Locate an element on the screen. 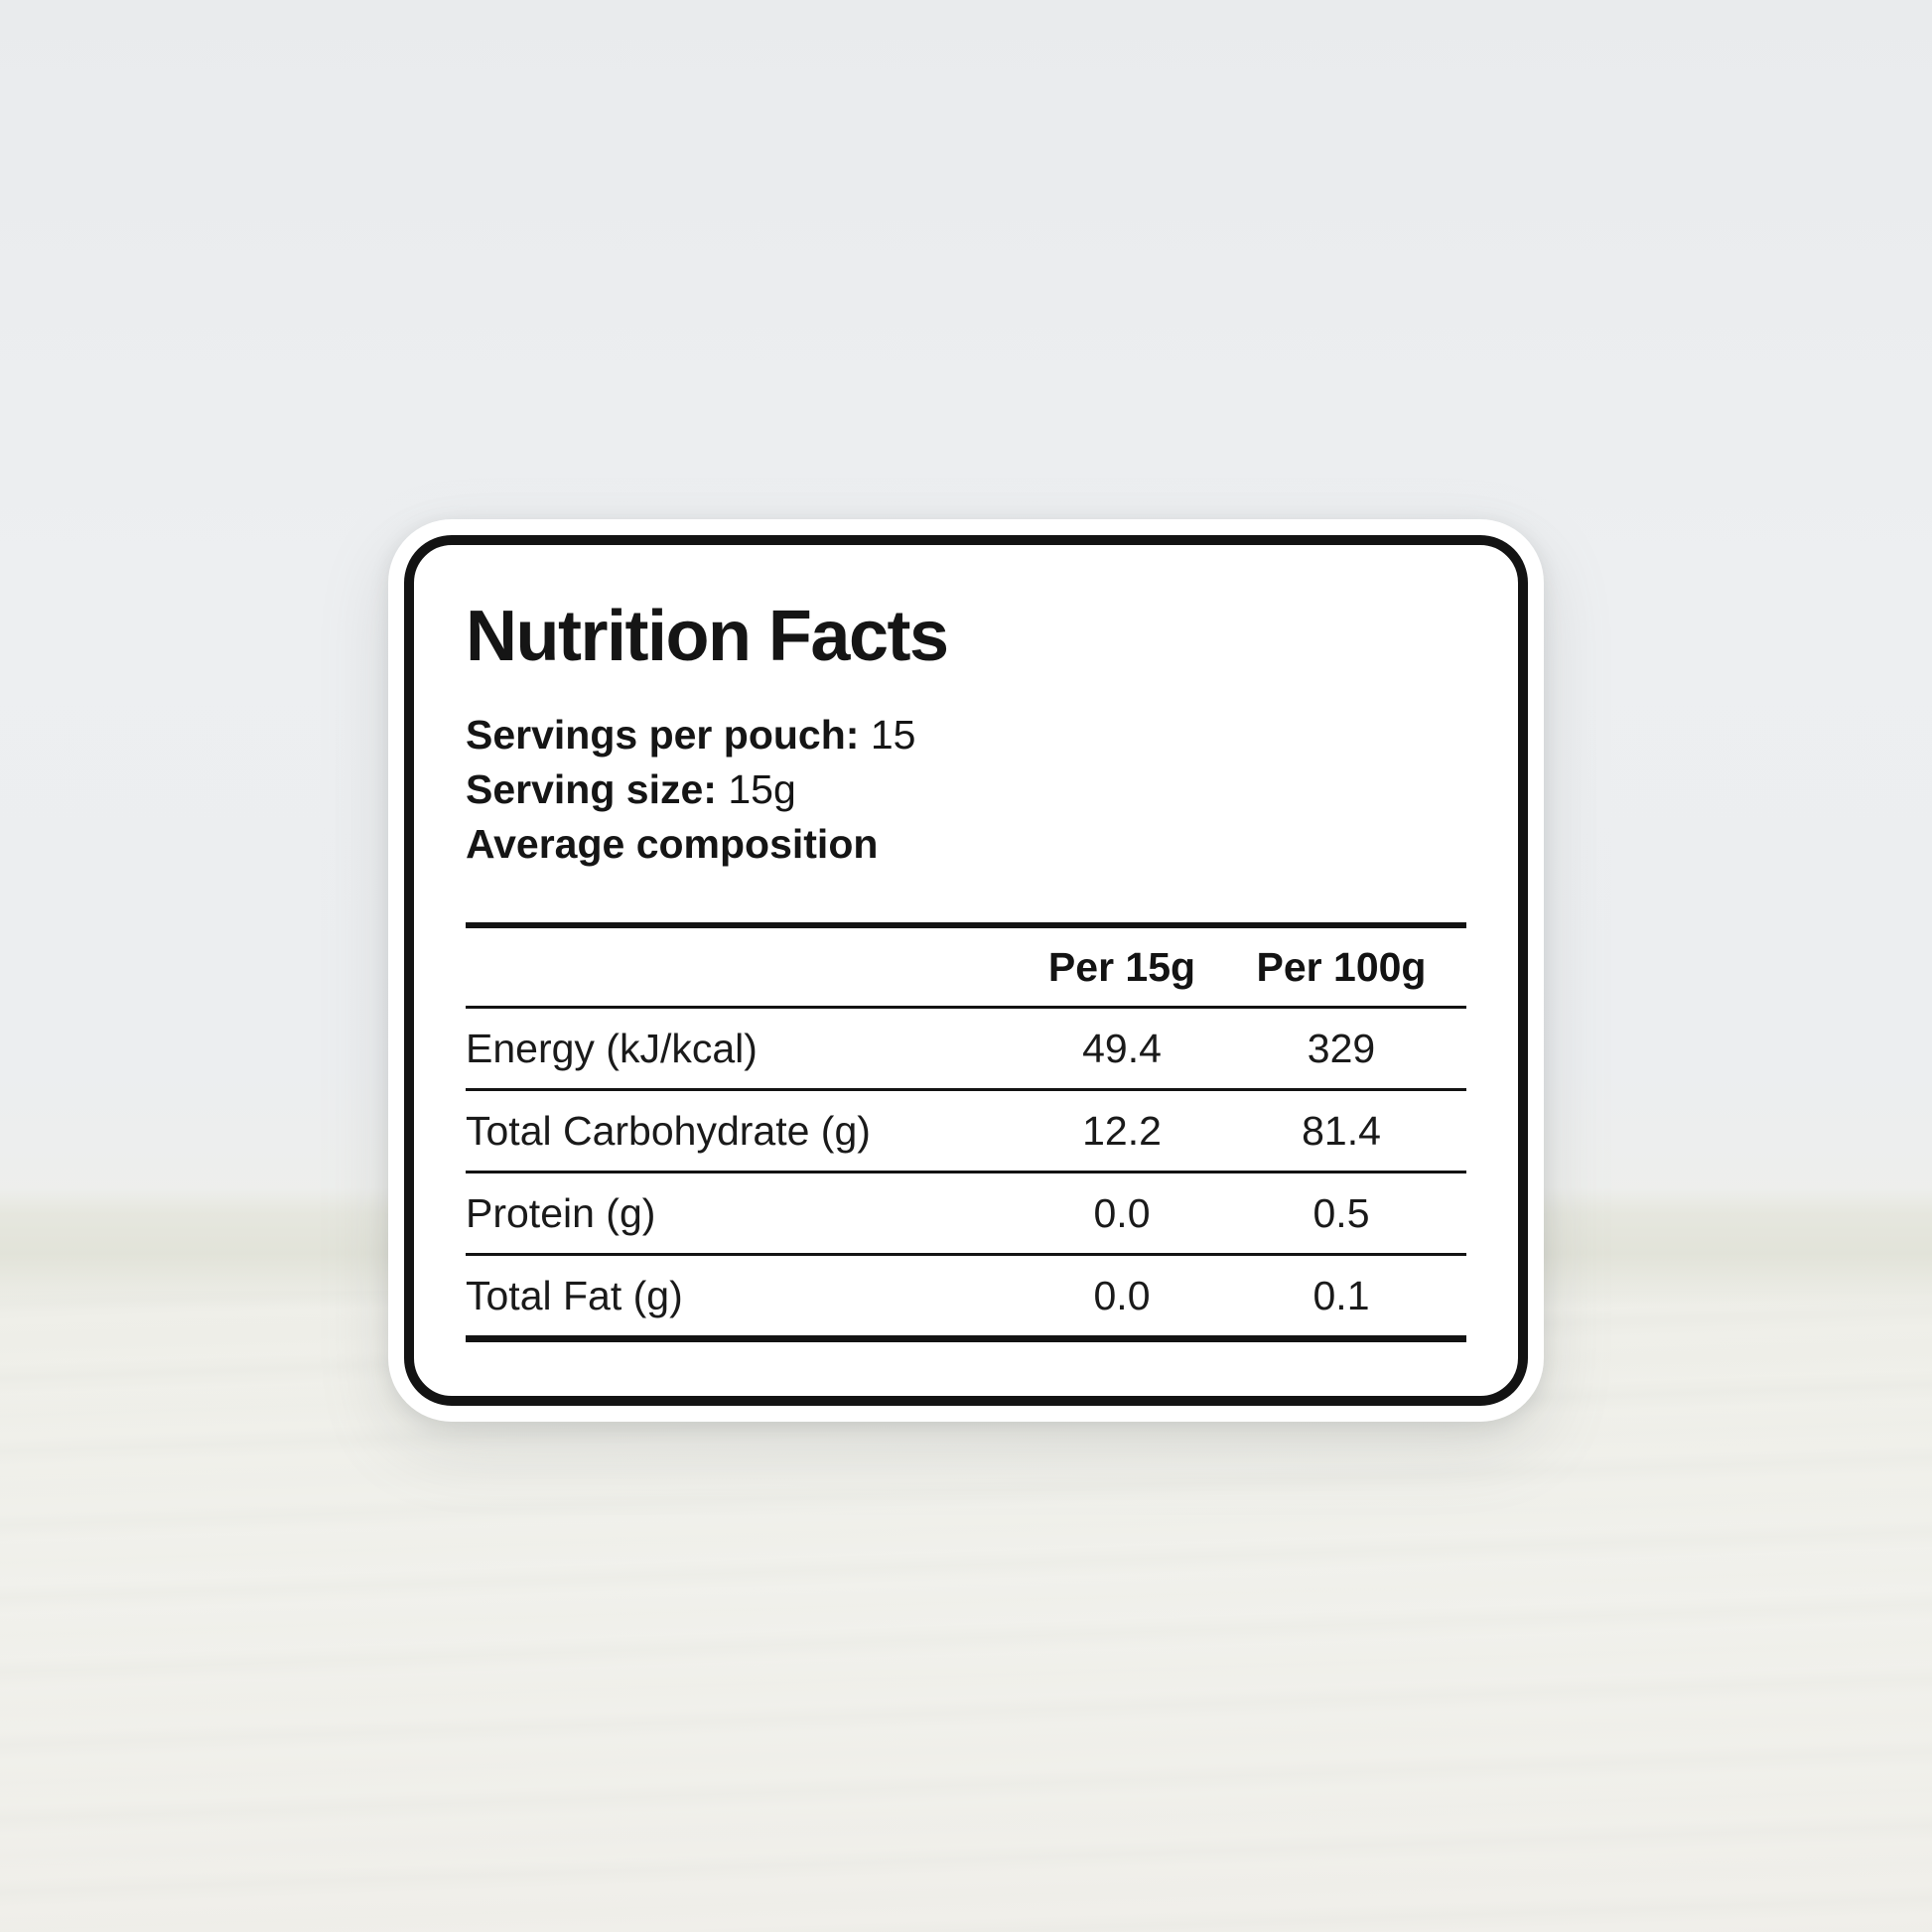 The image size is (1932, 1932). row-per-serving-value: 49.4 is located at coordinates (1122, 1048).